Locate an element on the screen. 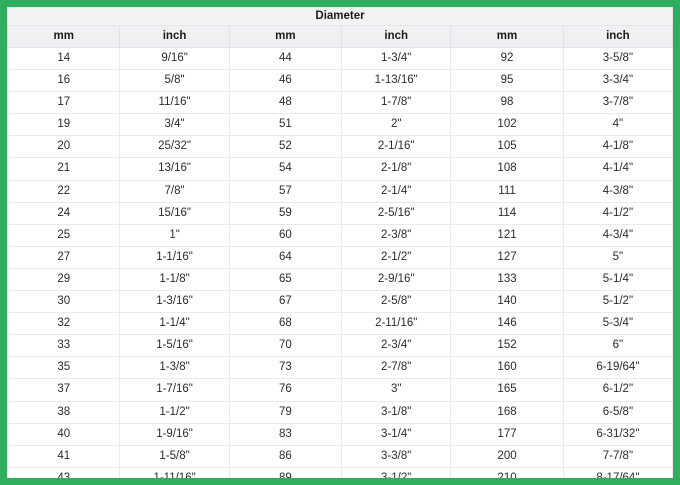  cell-mm: 64 is located at coordinates (285, 257).